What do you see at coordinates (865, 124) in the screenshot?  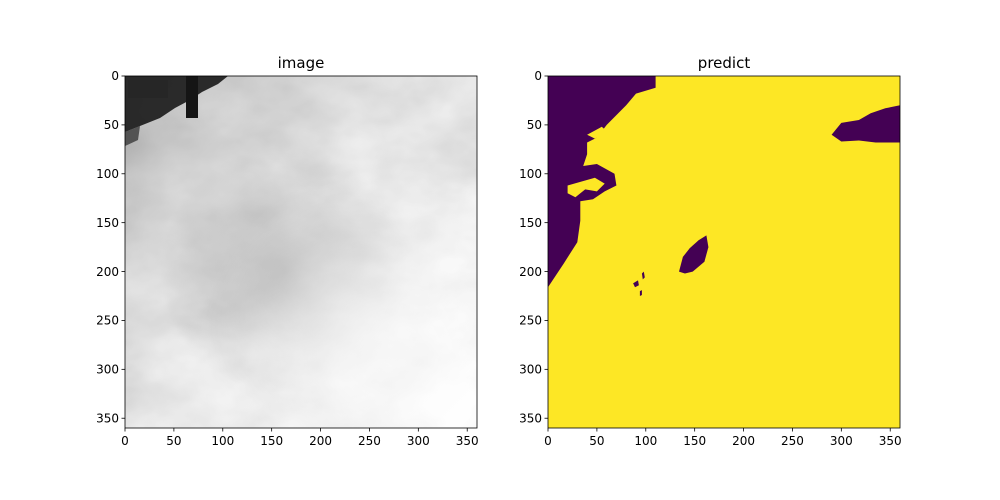 I see `background-region-right` at bounding box center [865, 124].